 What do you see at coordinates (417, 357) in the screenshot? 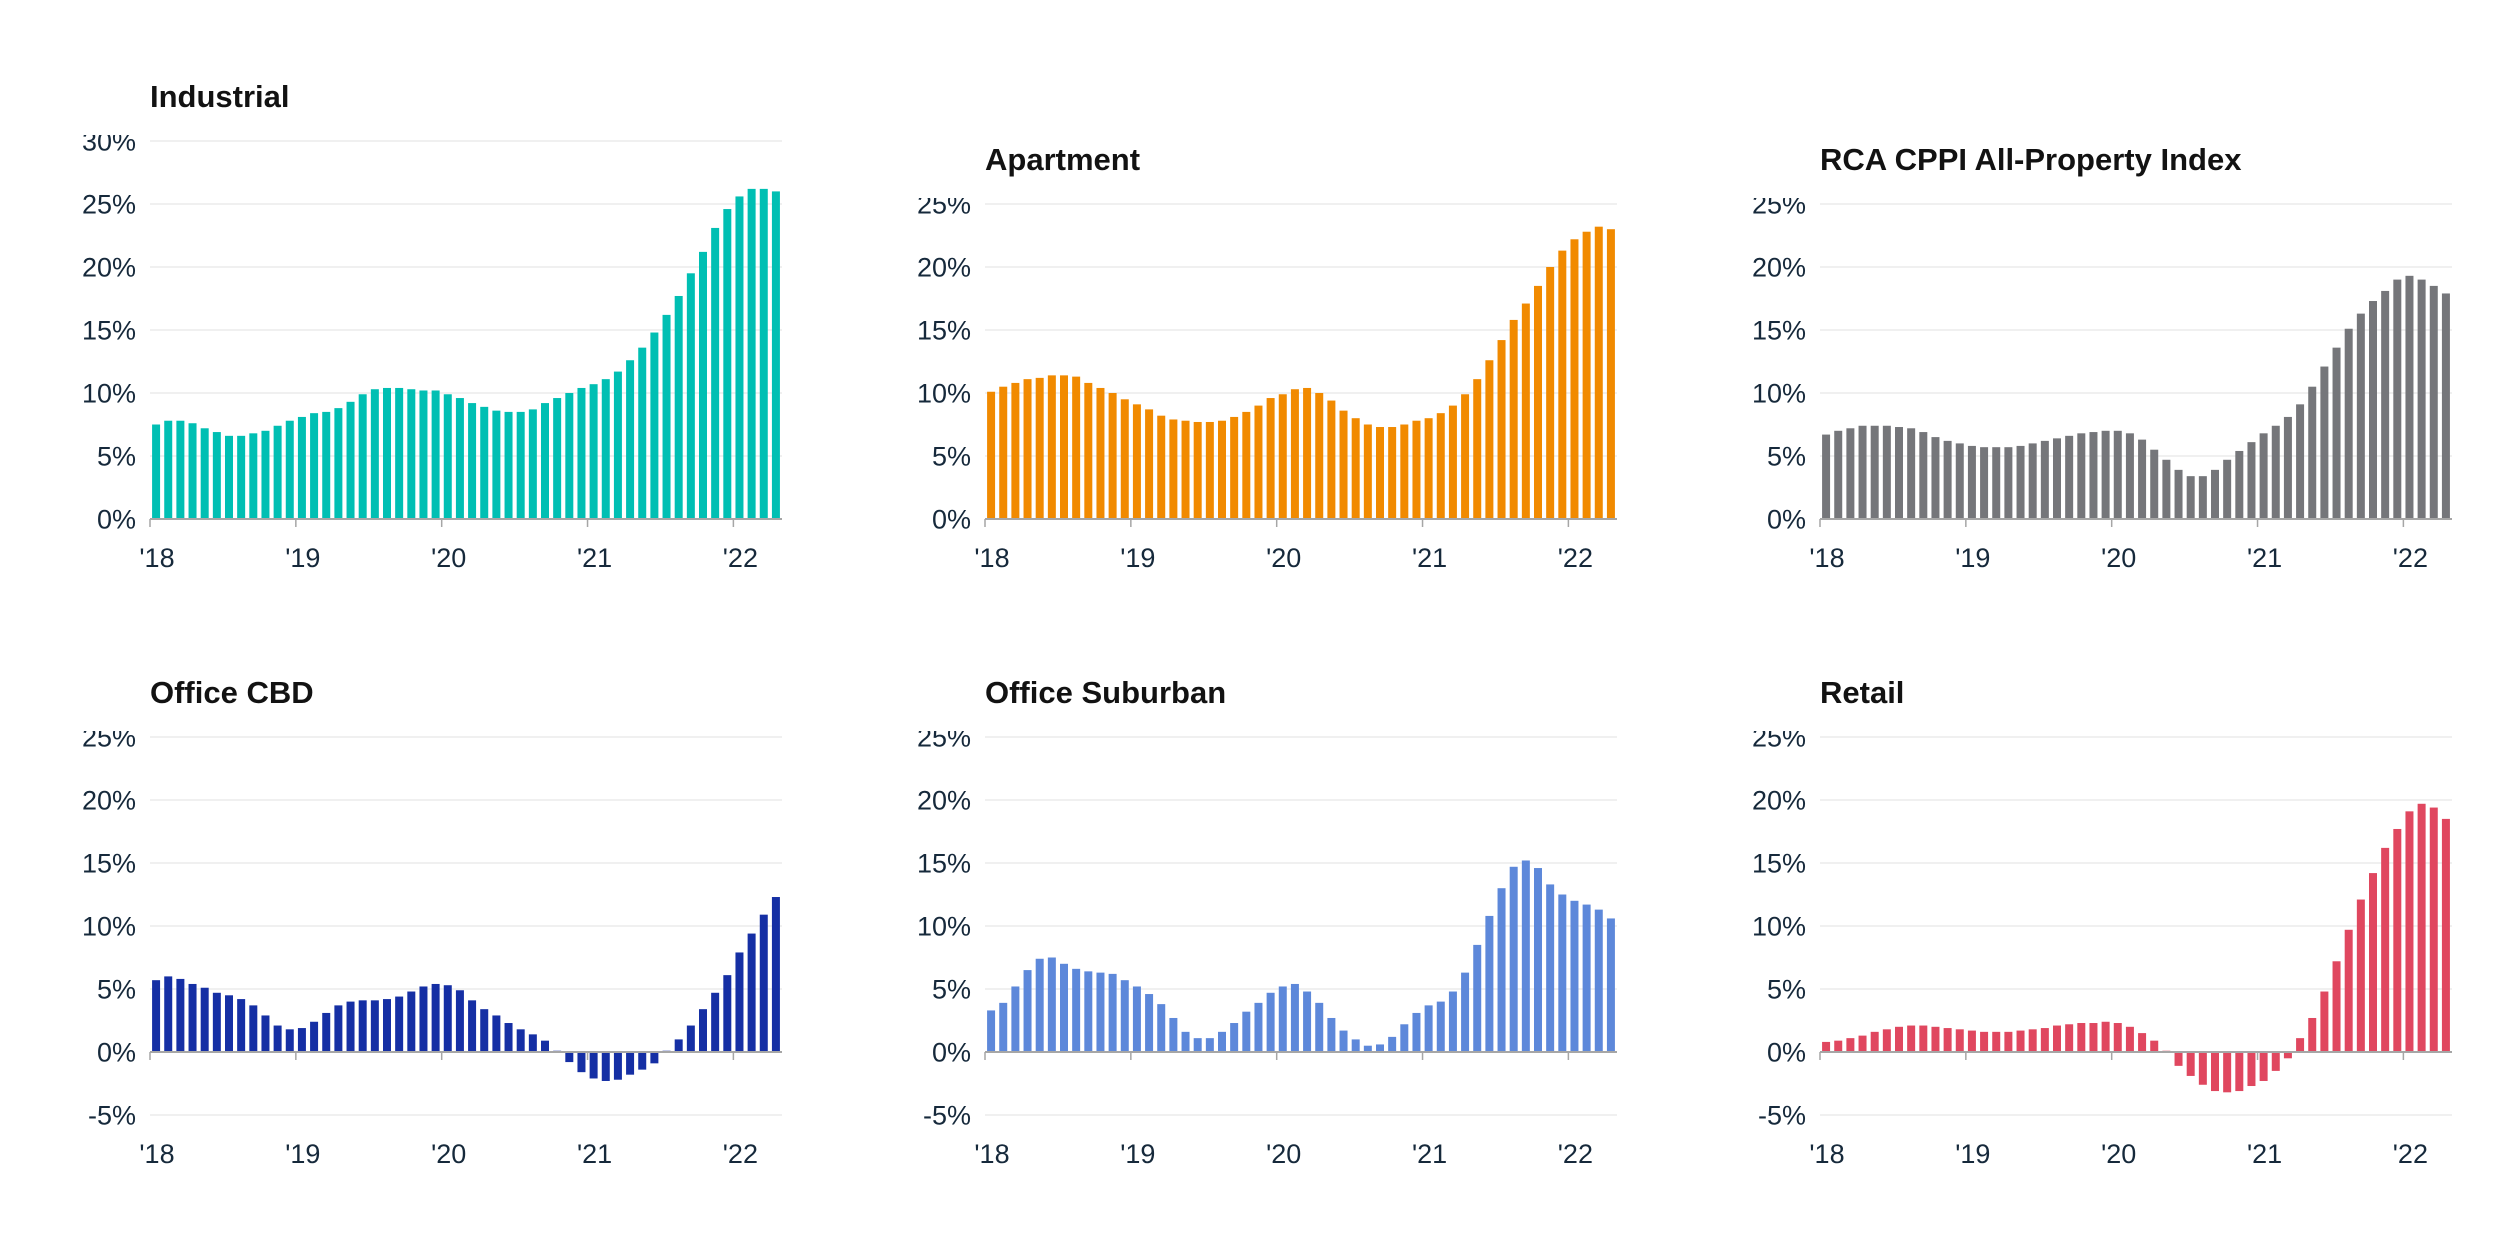
I see `chart-canvas-industrial: 30% 25% 20% 15% 10% 5% 0% '18 '19 '20 '21 '22` at bounding box center [417, 357].